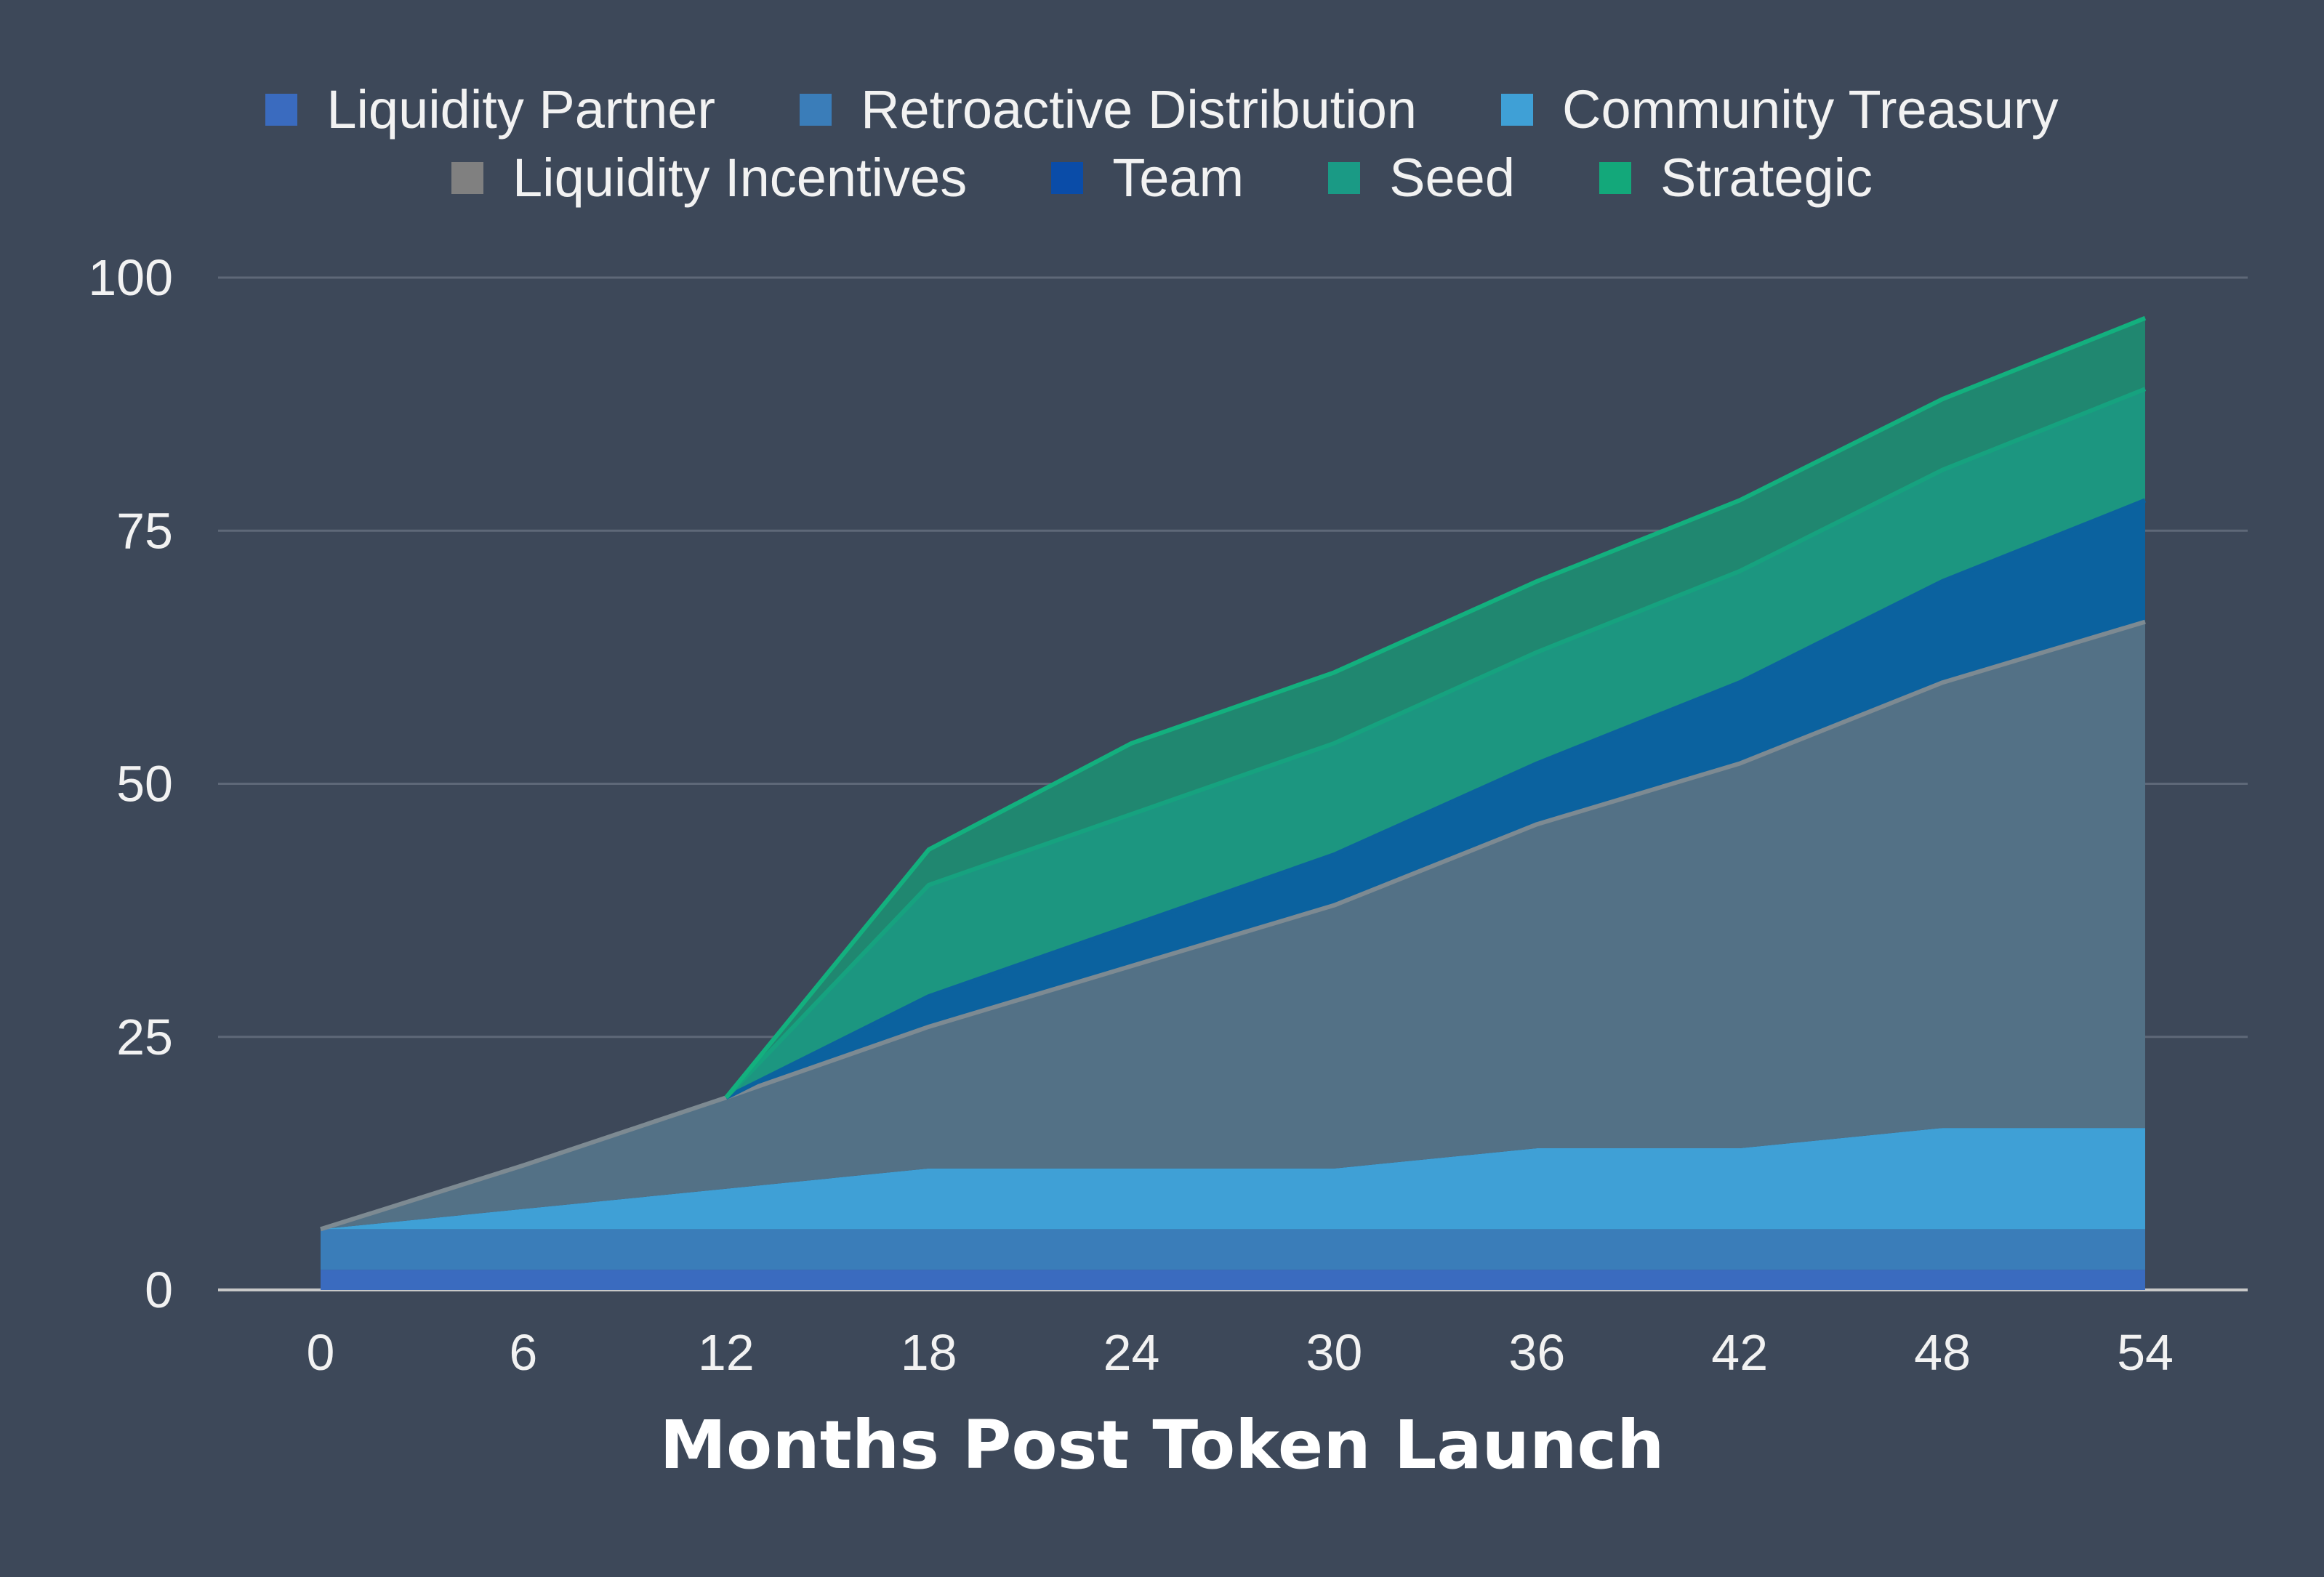 This screenshot has height=1577, width=2324. What do you see at coordinates (929, 1352) in the screenshot?
I see `x-tick-label: 18` at bounding box center [929, 1352].